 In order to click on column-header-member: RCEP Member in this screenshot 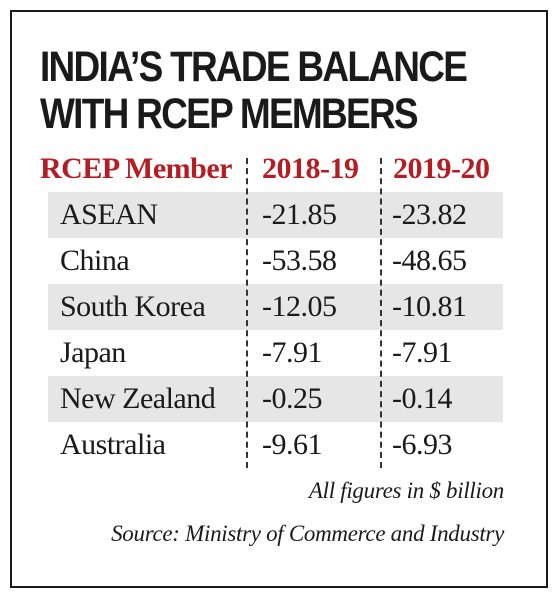, I will do `click(136, 168)`.